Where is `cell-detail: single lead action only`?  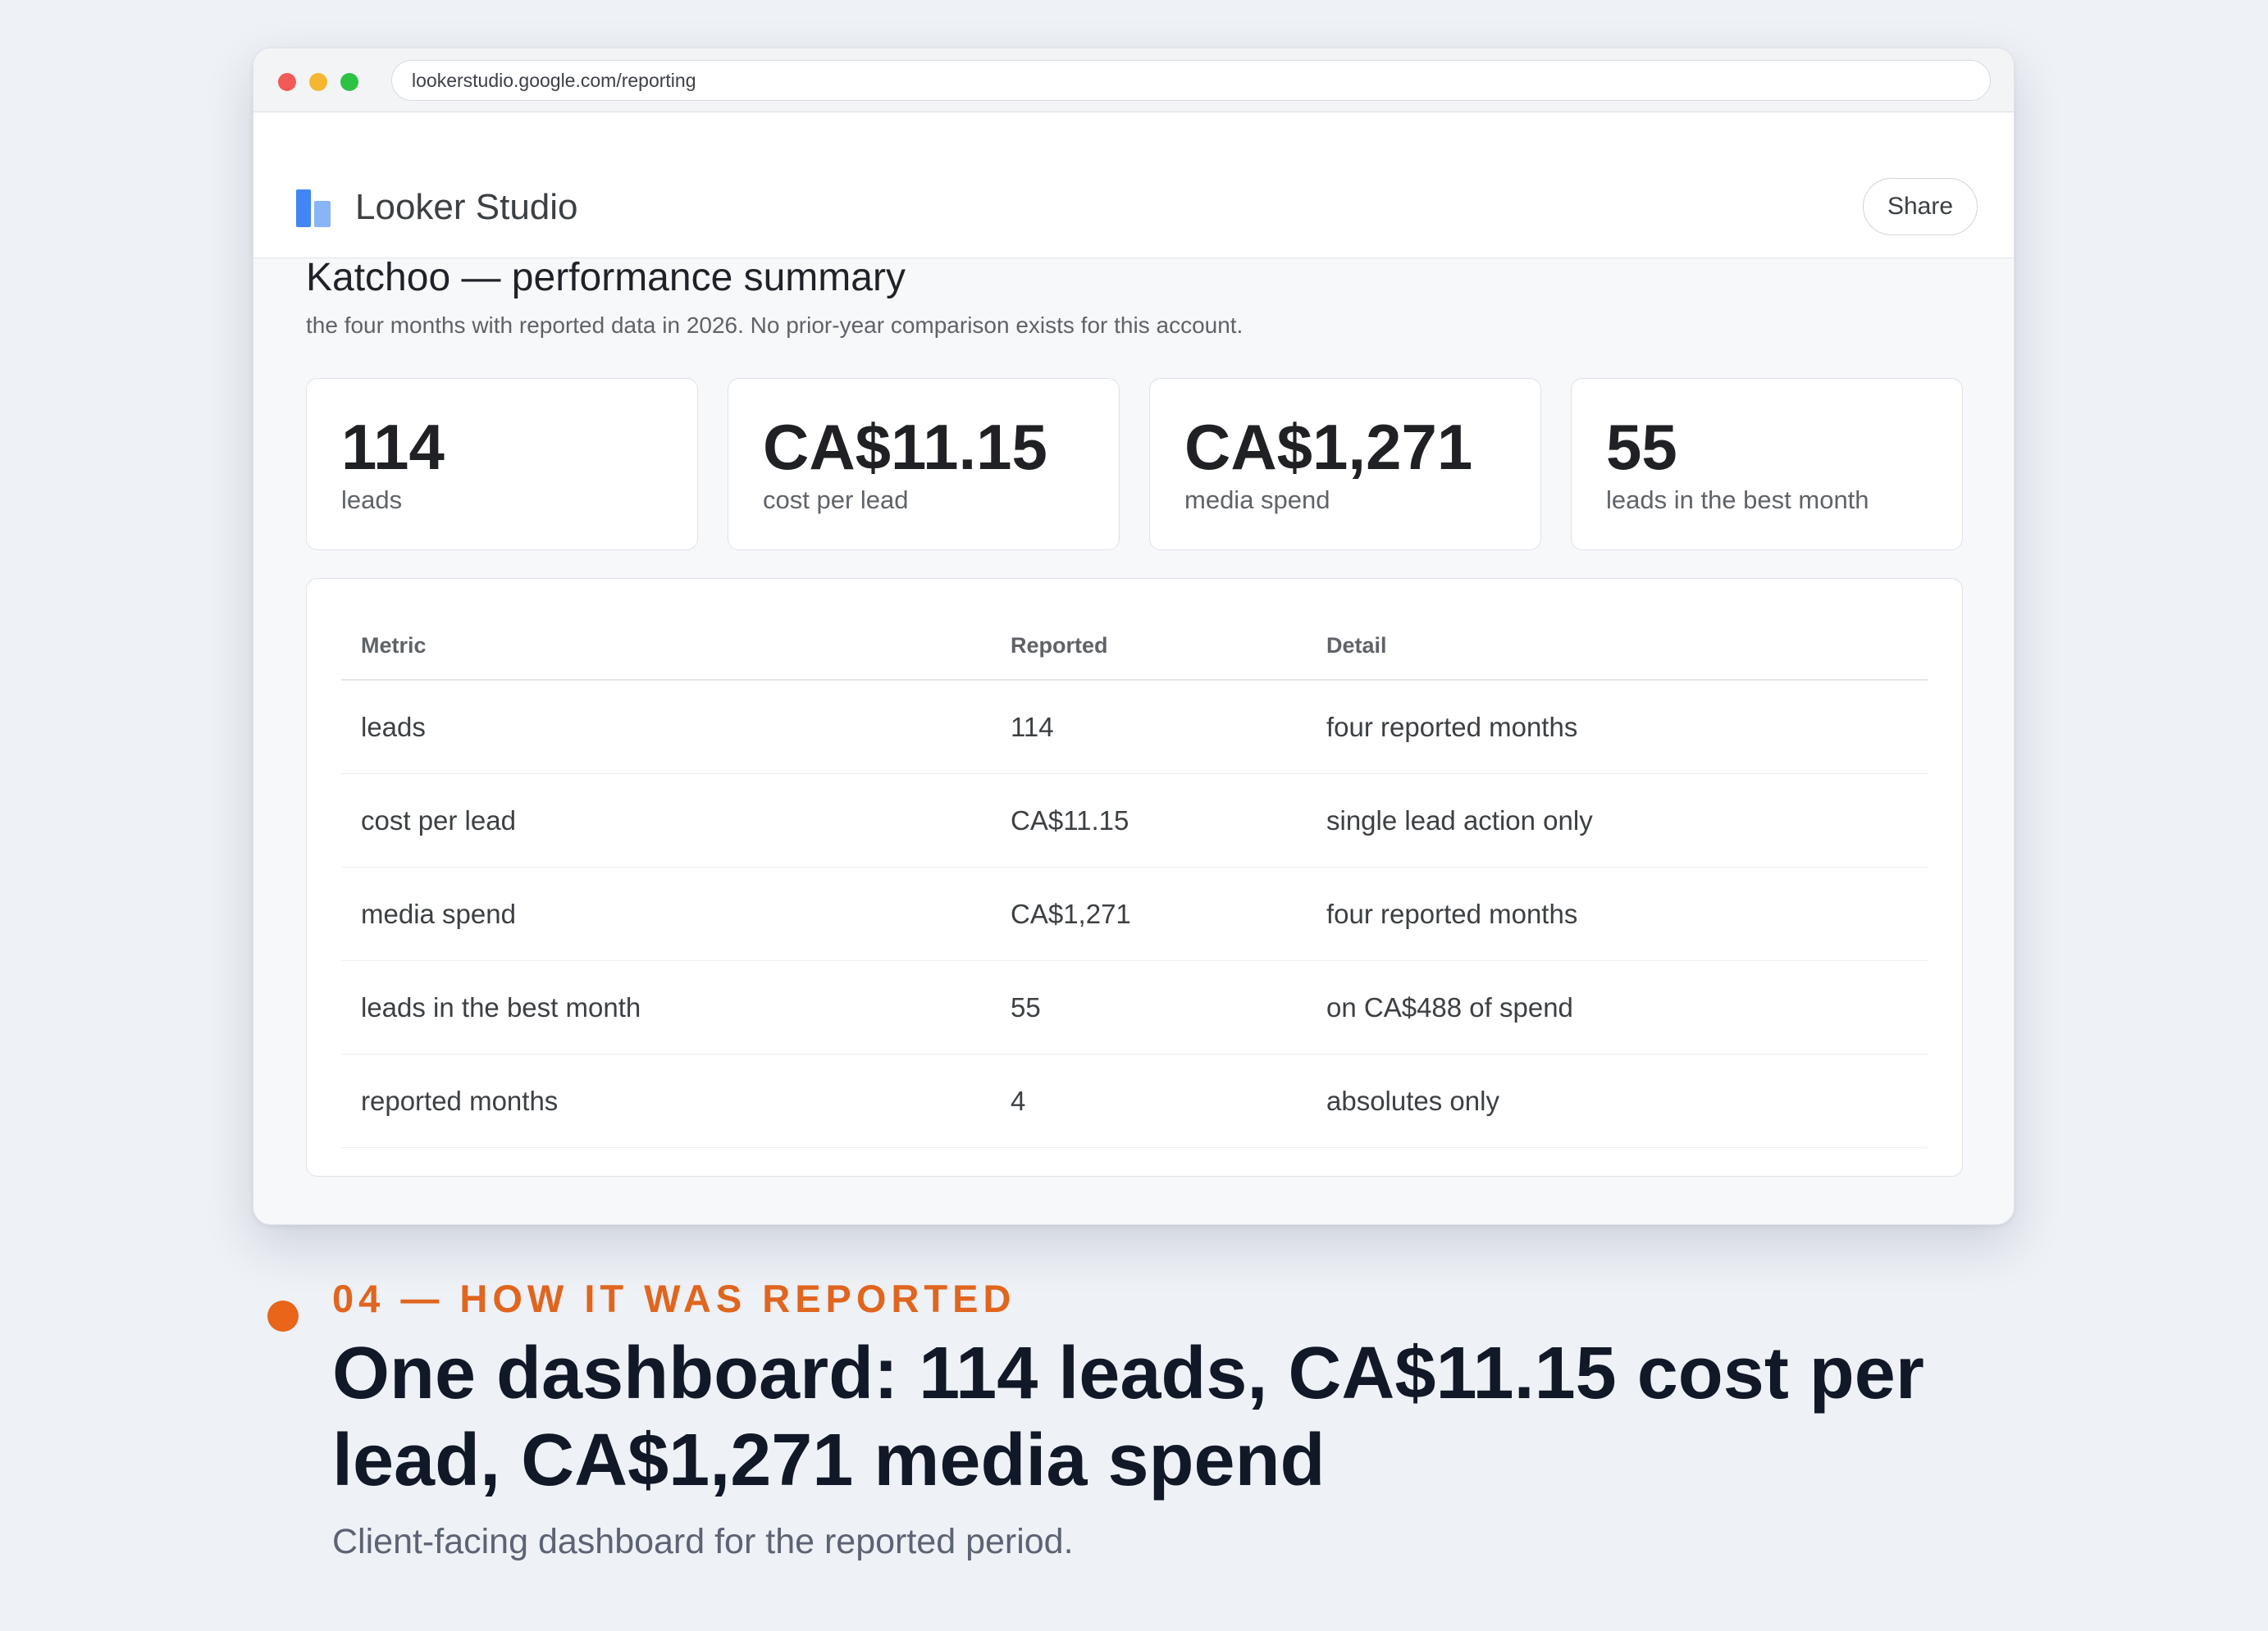
cell-detail: single lead action only is located at coordinates (1460, 820).